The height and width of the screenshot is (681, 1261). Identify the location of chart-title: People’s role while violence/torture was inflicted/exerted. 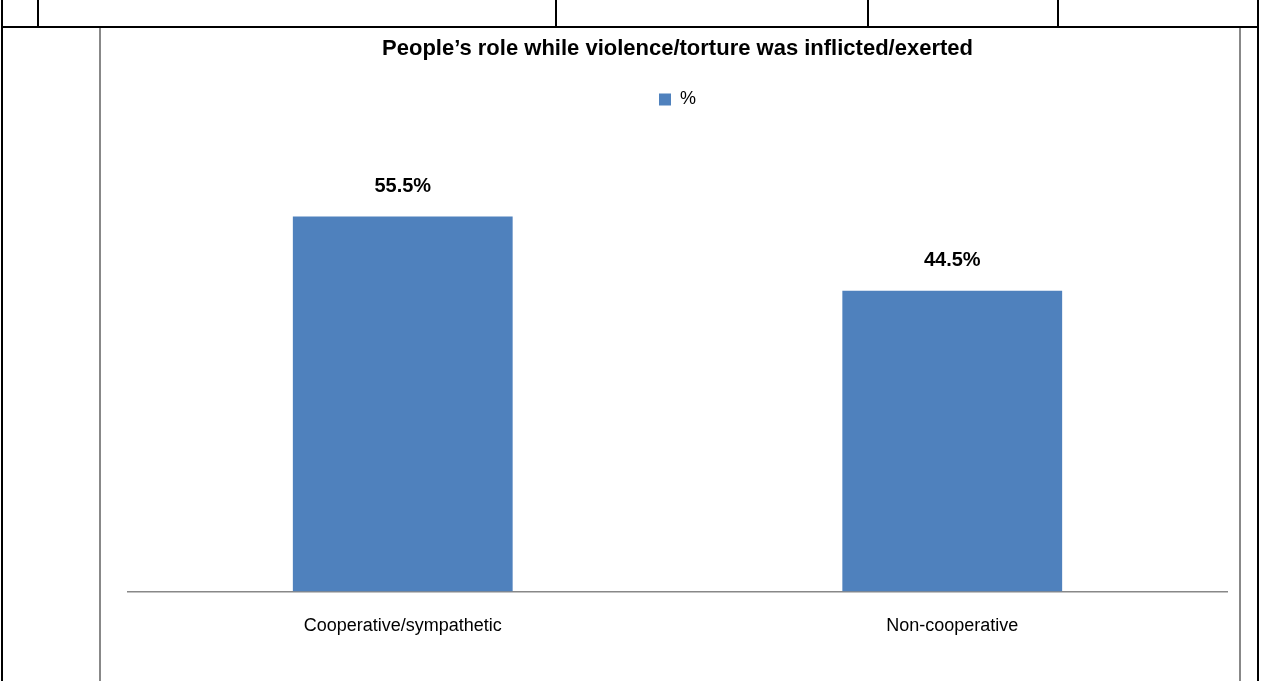
(677, 48).